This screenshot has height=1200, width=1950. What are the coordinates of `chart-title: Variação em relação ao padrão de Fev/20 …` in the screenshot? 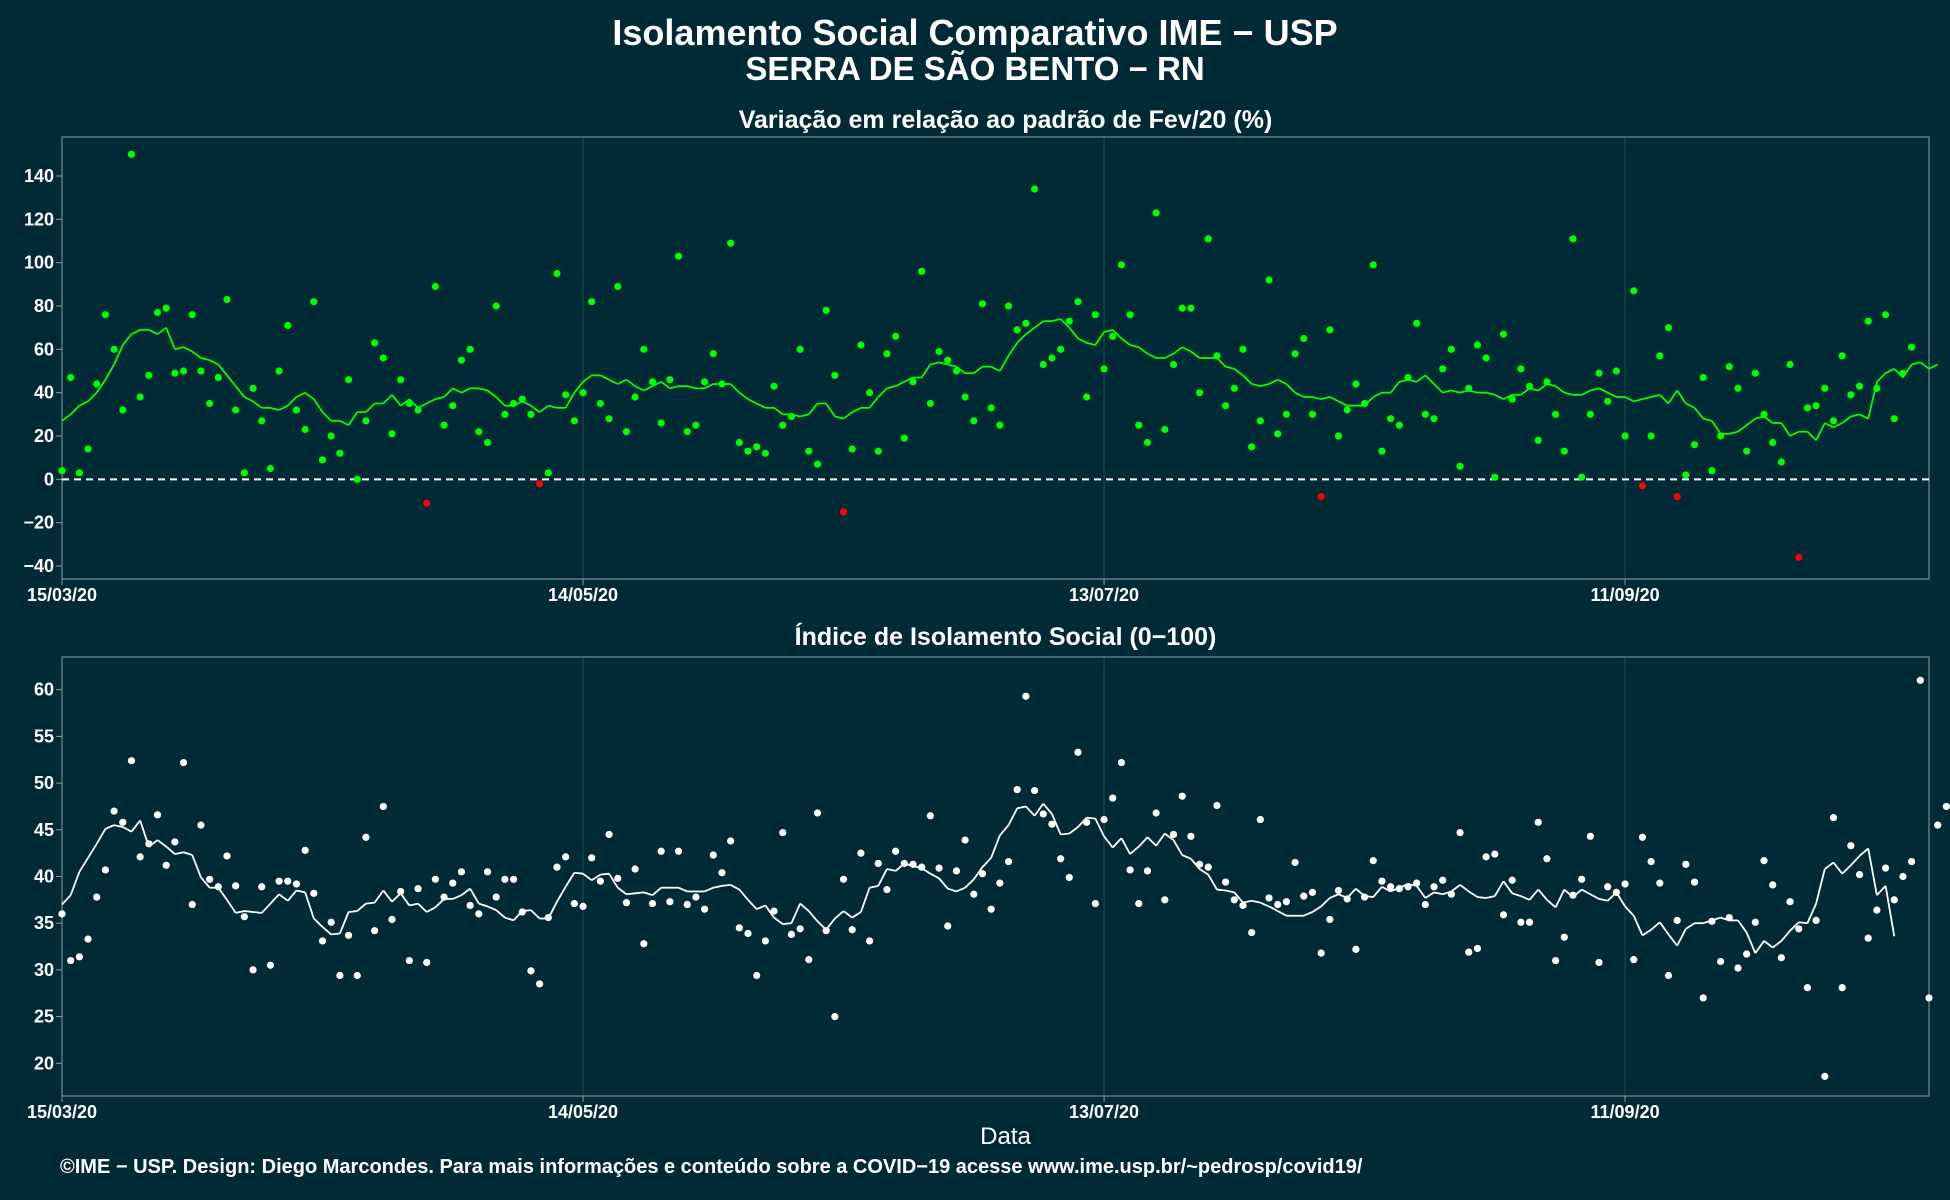 It's located at (1006, 120).